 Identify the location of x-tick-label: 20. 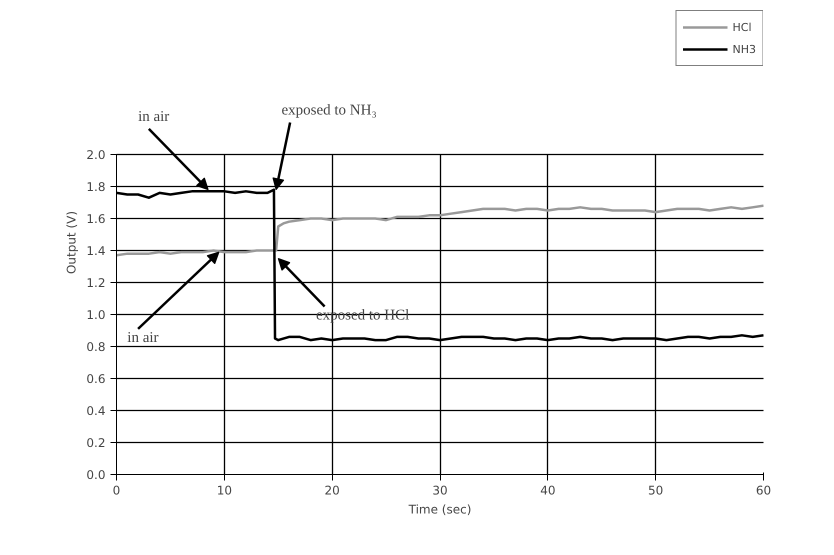
(332, 491).